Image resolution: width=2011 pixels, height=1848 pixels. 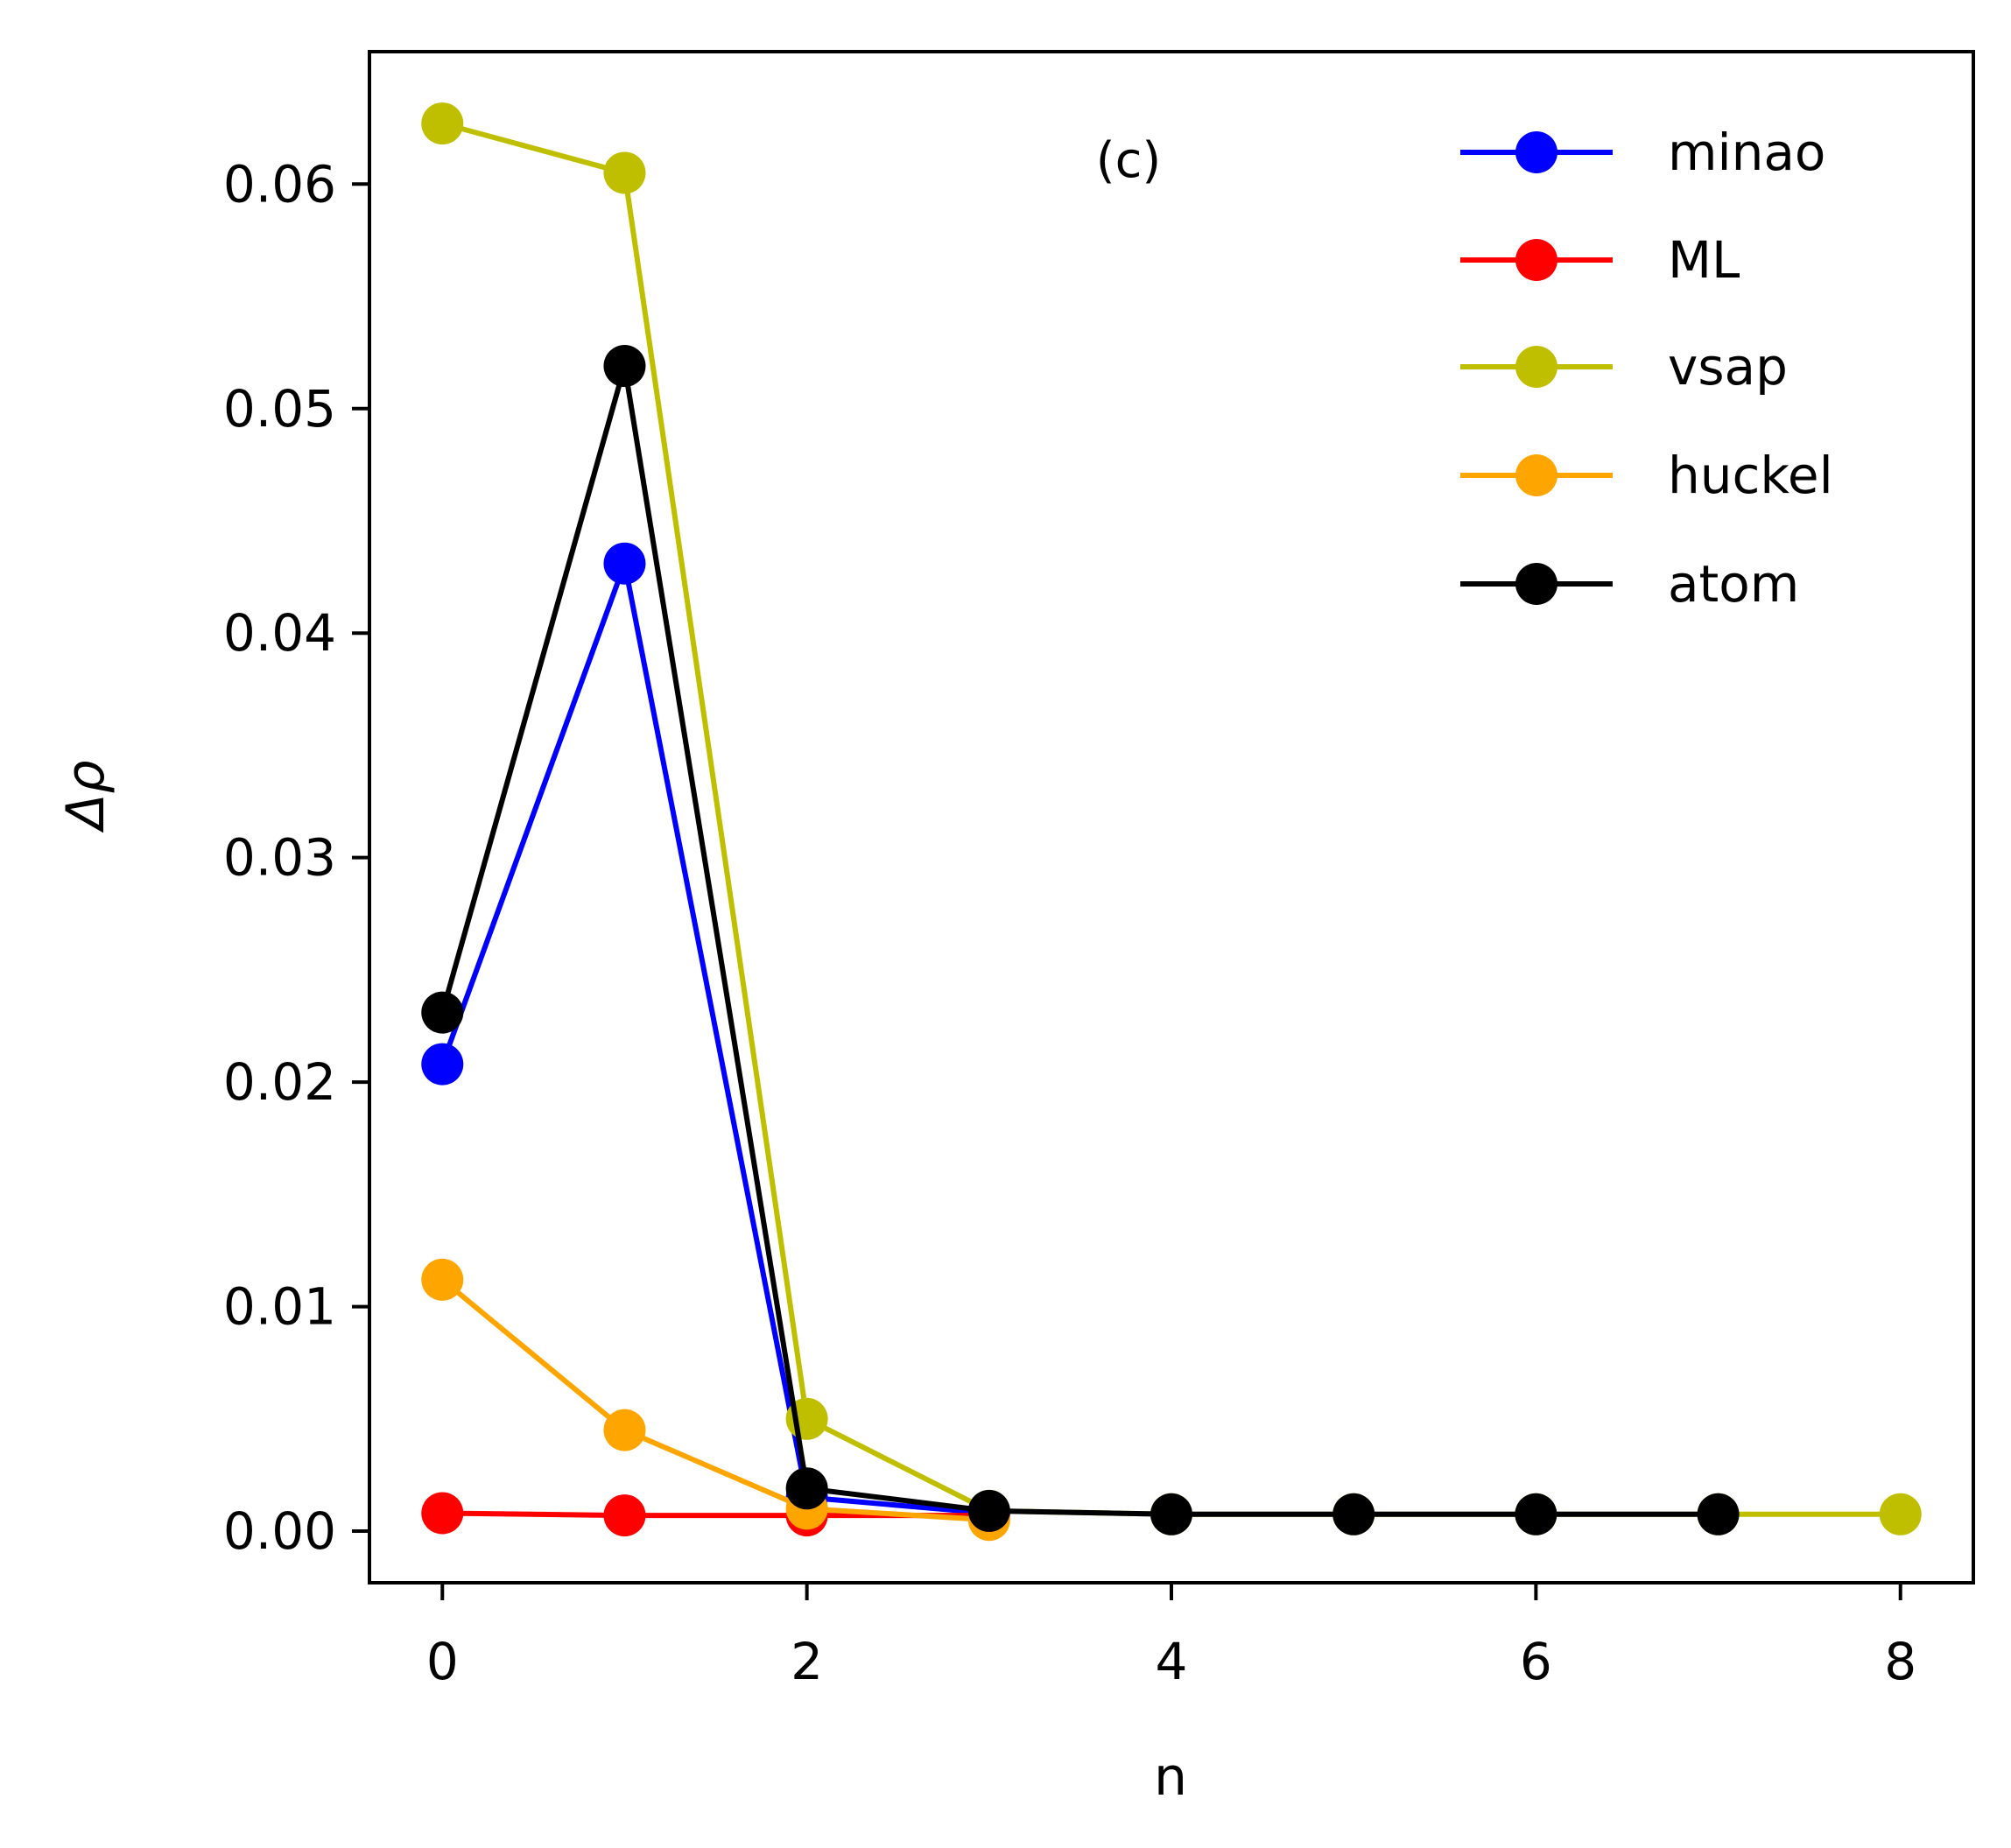 What do you see at coordinates (807, 1662) in the screenshot?
I see `x-tick-label: 2` at bounding box center [807, 1662].